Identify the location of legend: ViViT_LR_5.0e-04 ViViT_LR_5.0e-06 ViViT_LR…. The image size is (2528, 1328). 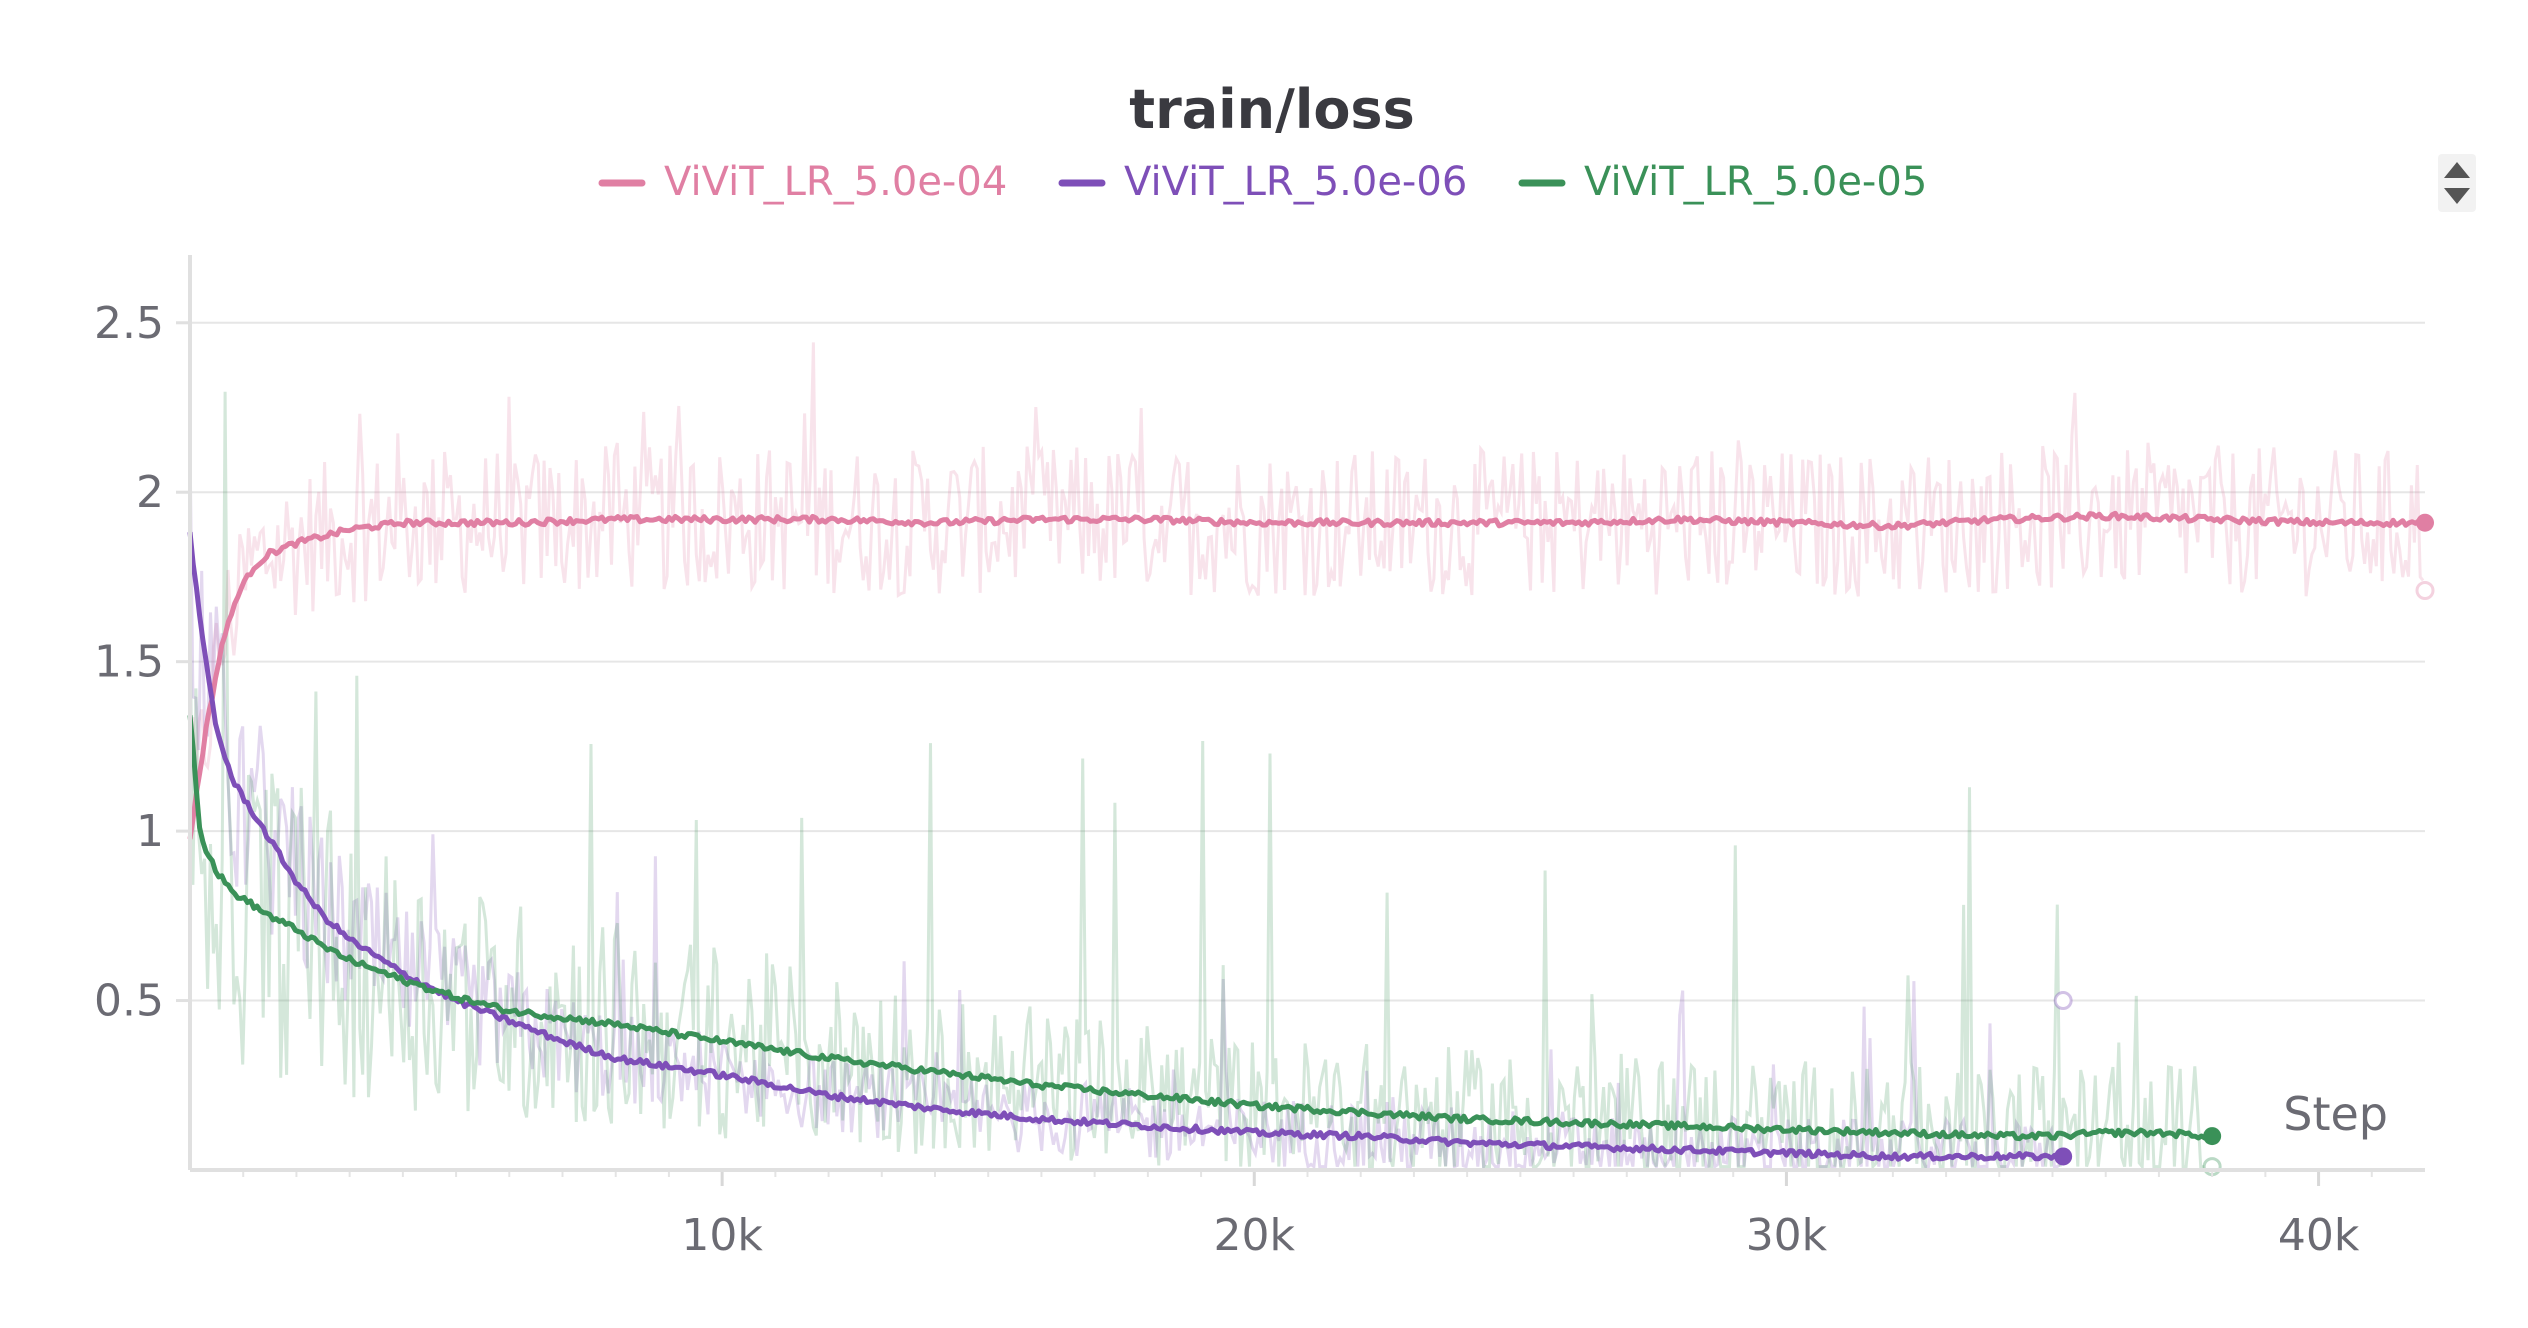
(1262, 182).